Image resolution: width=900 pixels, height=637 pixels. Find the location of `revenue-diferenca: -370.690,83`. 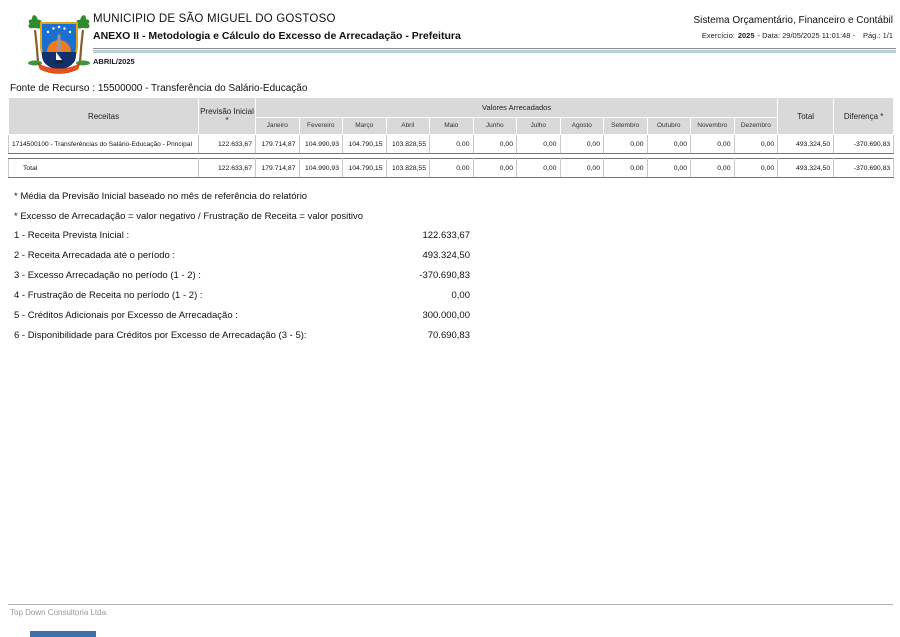

revenue-diferenca: -370.690,83 is located at coordinates (864, 144).